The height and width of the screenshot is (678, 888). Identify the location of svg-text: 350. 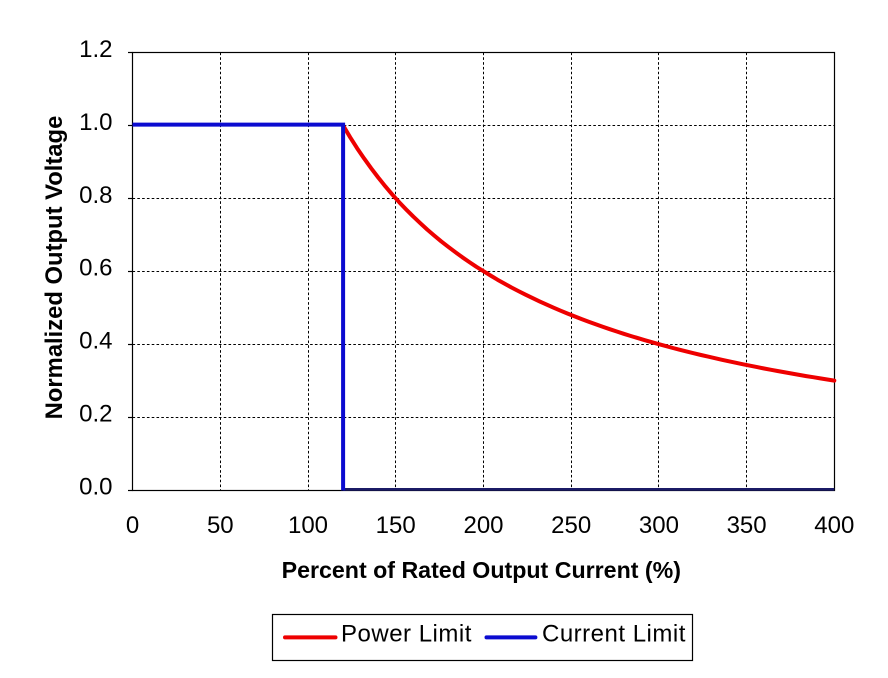
(747, 525).